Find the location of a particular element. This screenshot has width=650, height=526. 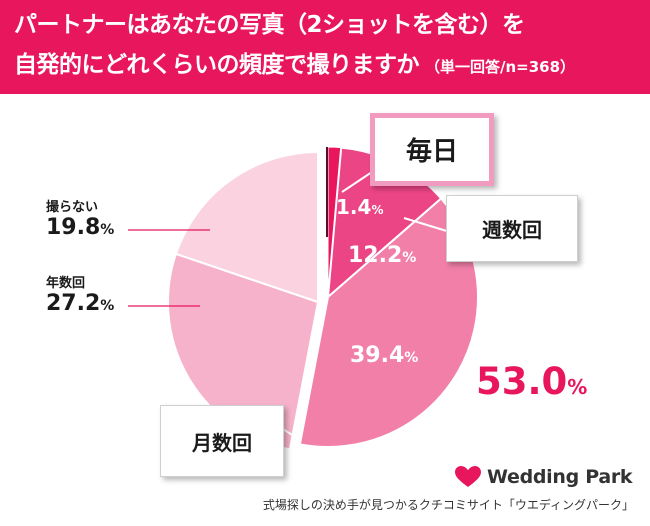

heart-icon is located at coordinates (468, 476).